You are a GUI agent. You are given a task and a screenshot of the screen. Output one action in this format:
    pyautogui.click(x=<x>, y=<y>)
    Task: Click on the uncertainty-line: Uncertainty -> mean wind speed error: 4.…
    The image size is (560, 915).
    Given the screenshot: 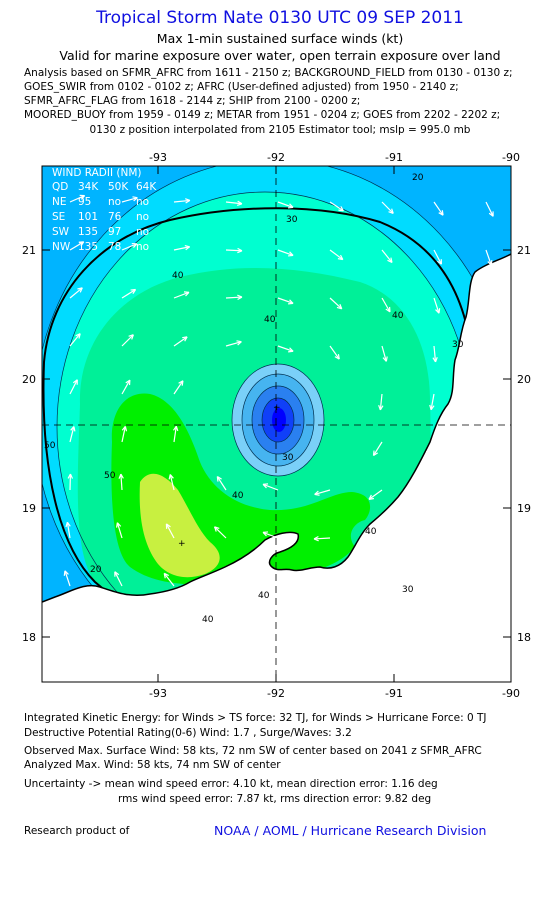 What is the action you would take?
    pyautogui.click(x=231, y=784)
    